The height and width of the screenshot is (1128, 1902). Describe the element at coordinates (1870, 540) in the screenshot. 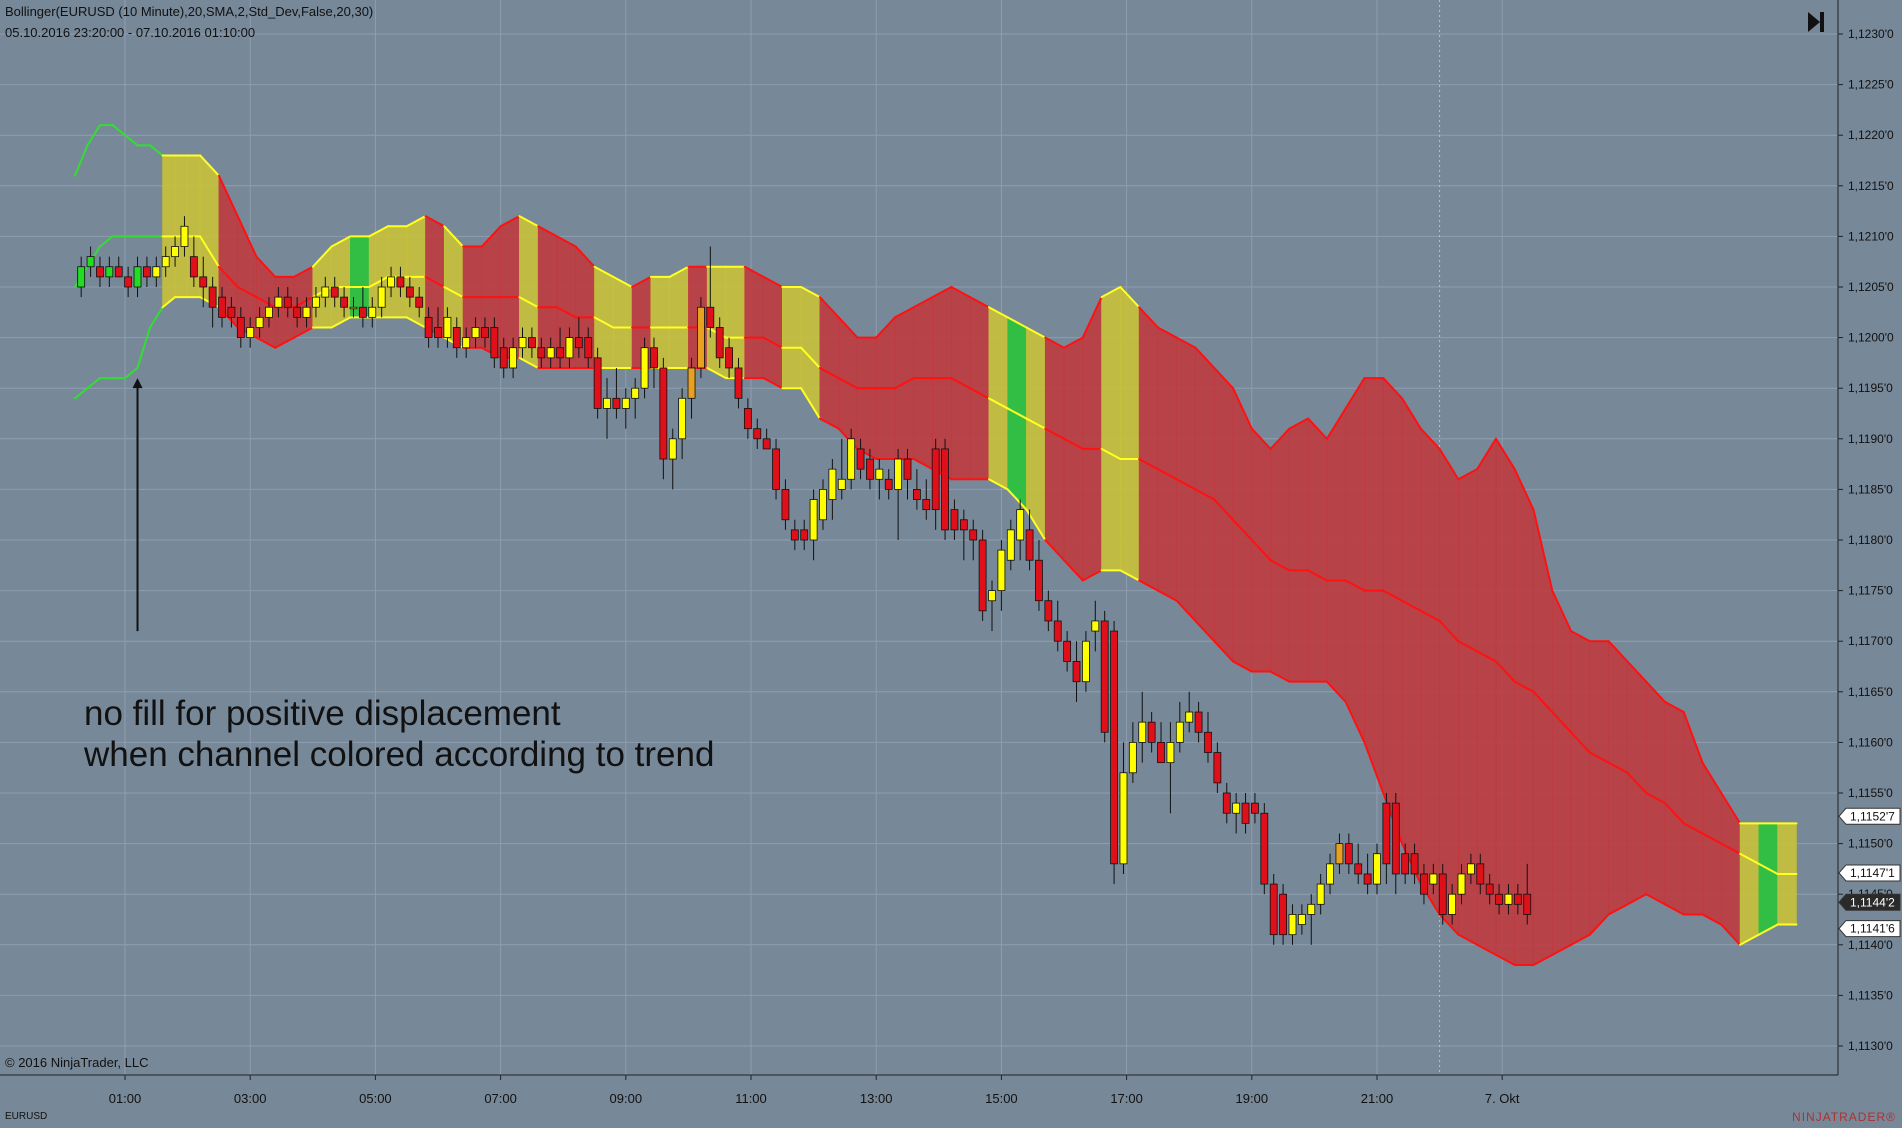

I see `y-tick-label: 1,1180'0` at that location.